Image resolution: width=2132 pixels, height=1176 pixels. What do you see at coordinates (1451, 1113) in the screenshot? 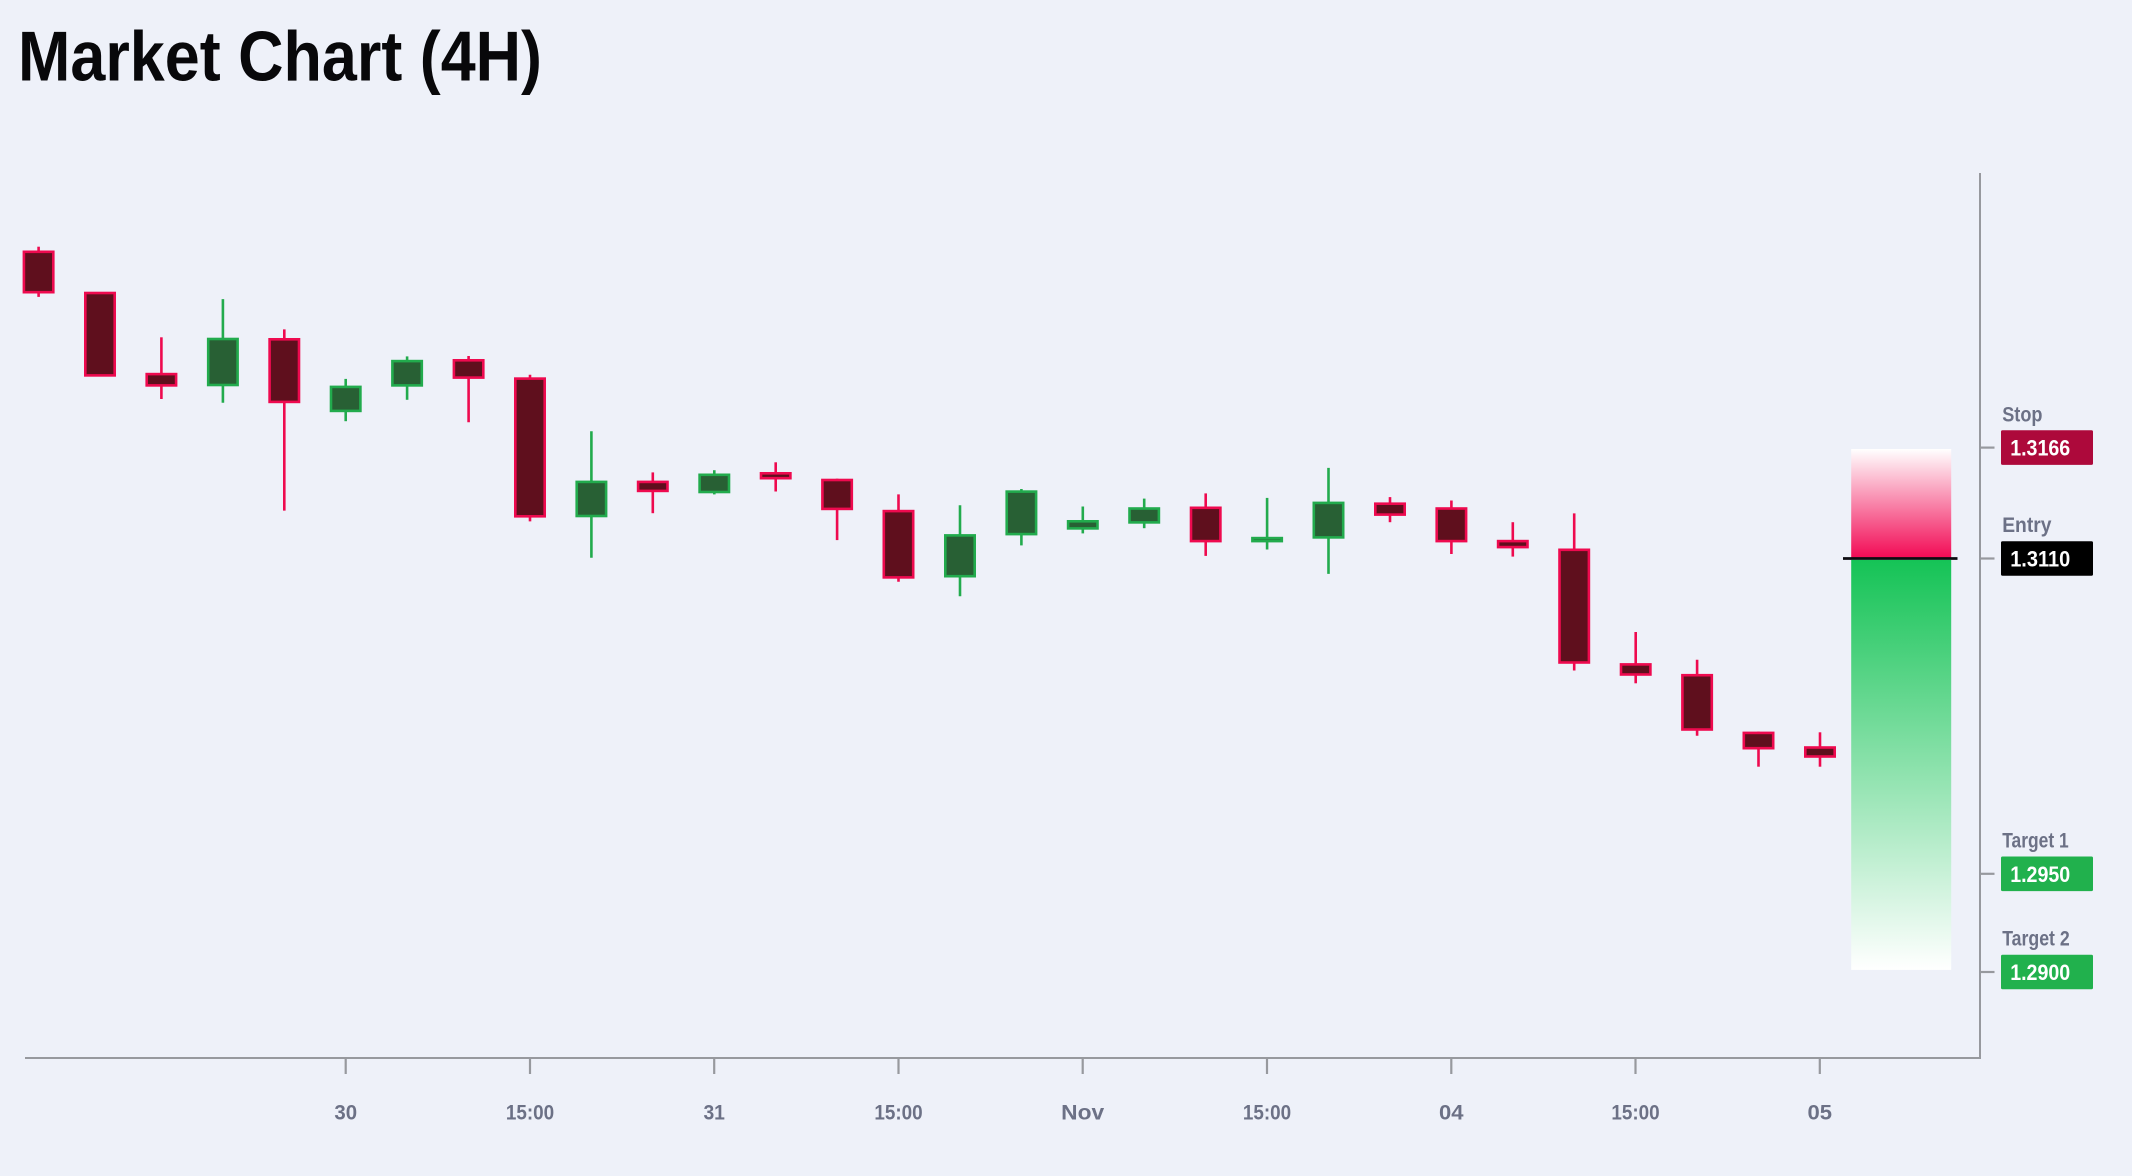
I see `svg-text: 04` at bounding box center [1451, 1113].